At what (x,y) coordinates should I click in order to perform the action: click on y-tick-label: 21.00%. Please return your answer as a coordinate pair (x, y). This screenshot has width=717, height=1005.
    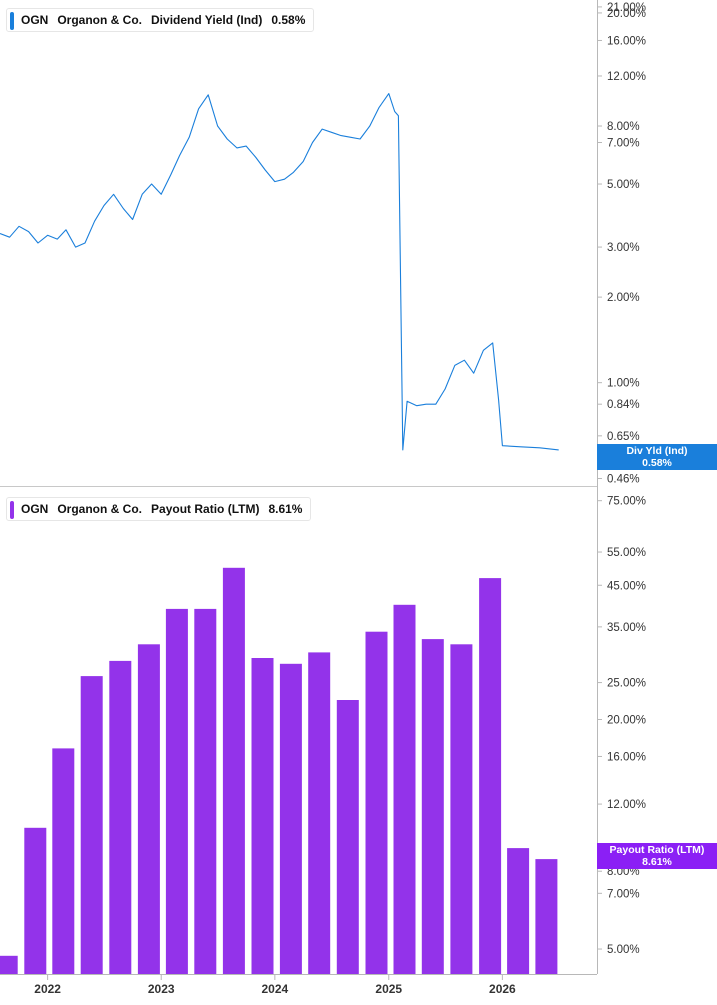
    Looking at the image, I should click on (626, 8).